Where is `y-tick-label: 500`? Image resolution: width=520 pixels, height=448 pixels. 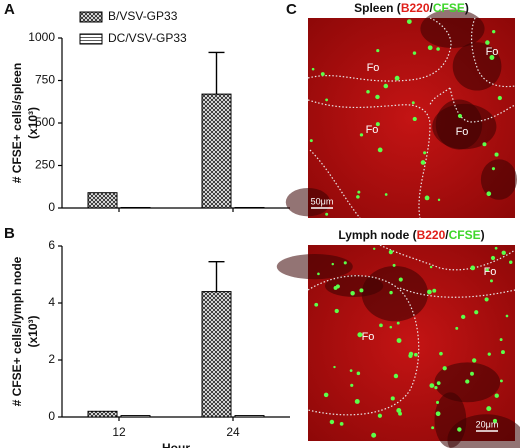
y-tick-label: 500 is located at coordinates (45, 122).